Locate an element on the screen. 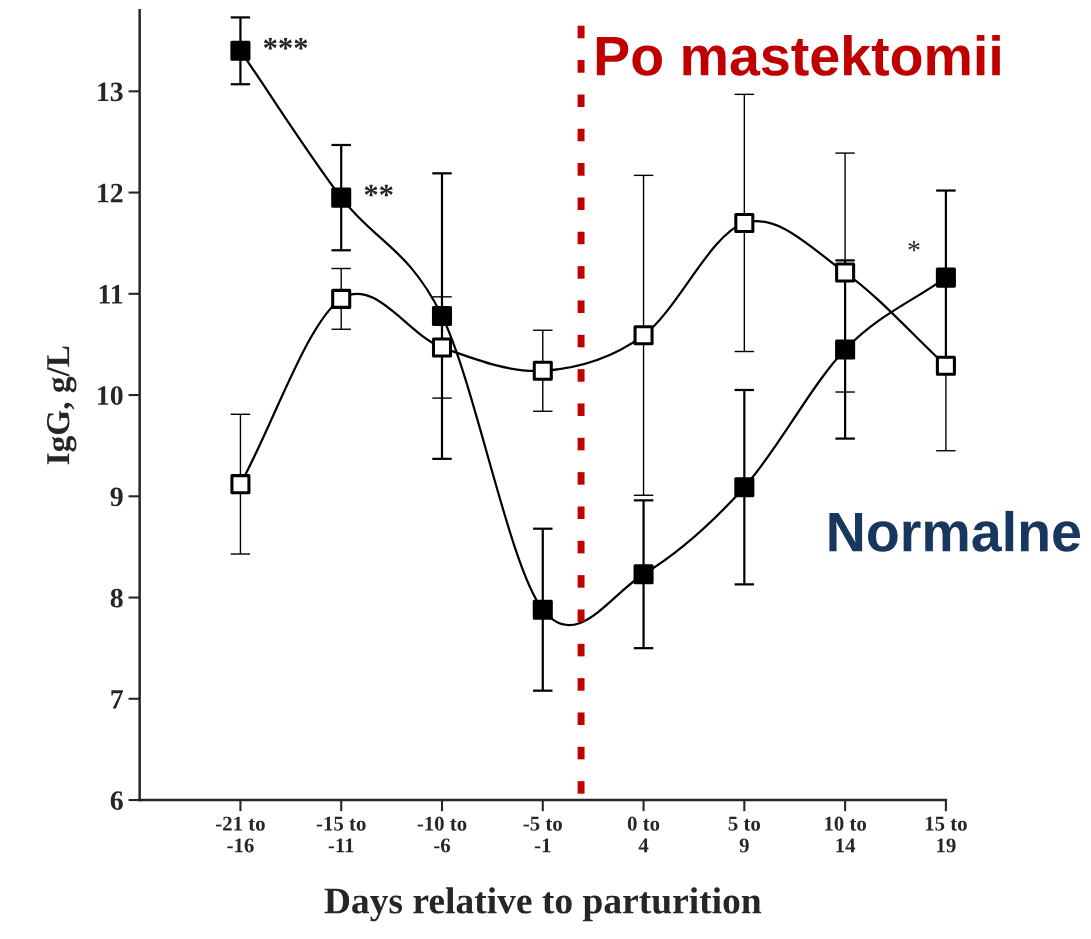 The width and height of the screenshot is (1091, 939). x-tick-label: 10 to 14 is located at coordinates (846, 834).